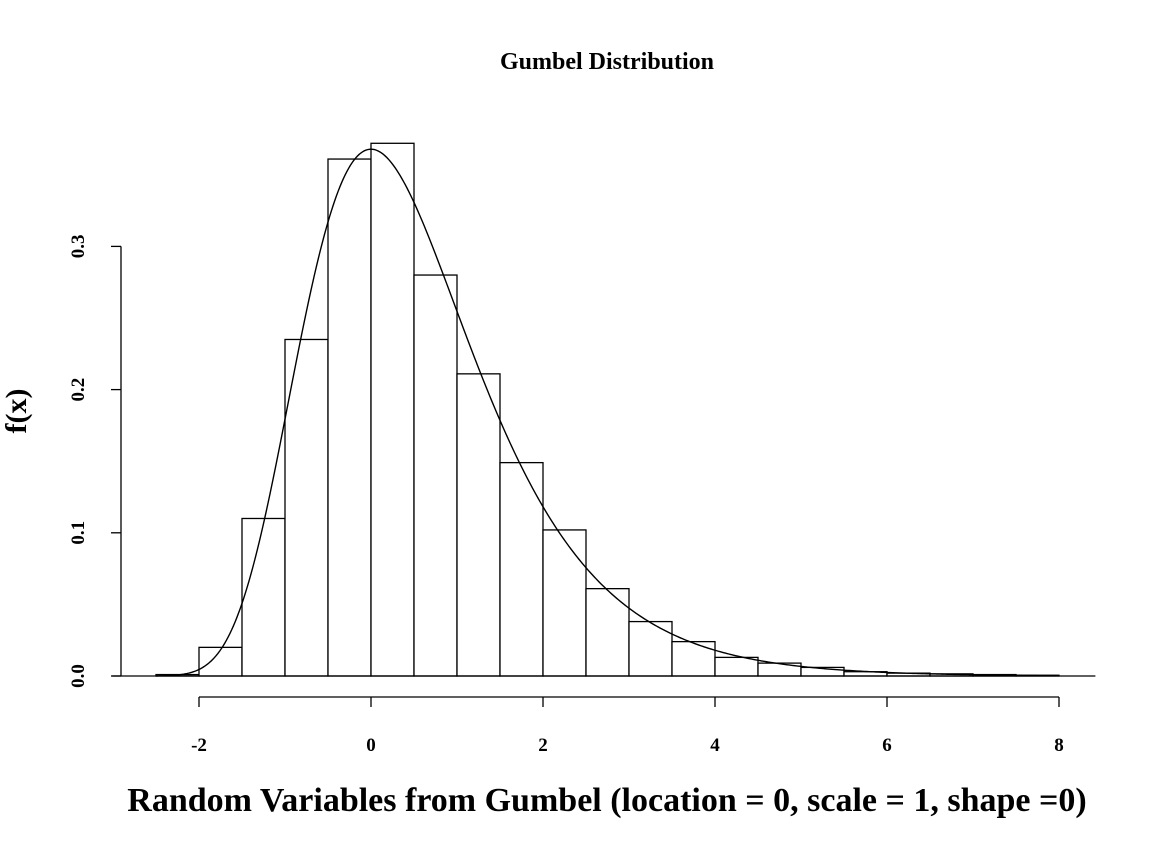 This screenshot has height=848, width=1156. Describe the element at coordinates (78, 676) in the screenshot. I see `y-tick-label: 0.0` at that location.